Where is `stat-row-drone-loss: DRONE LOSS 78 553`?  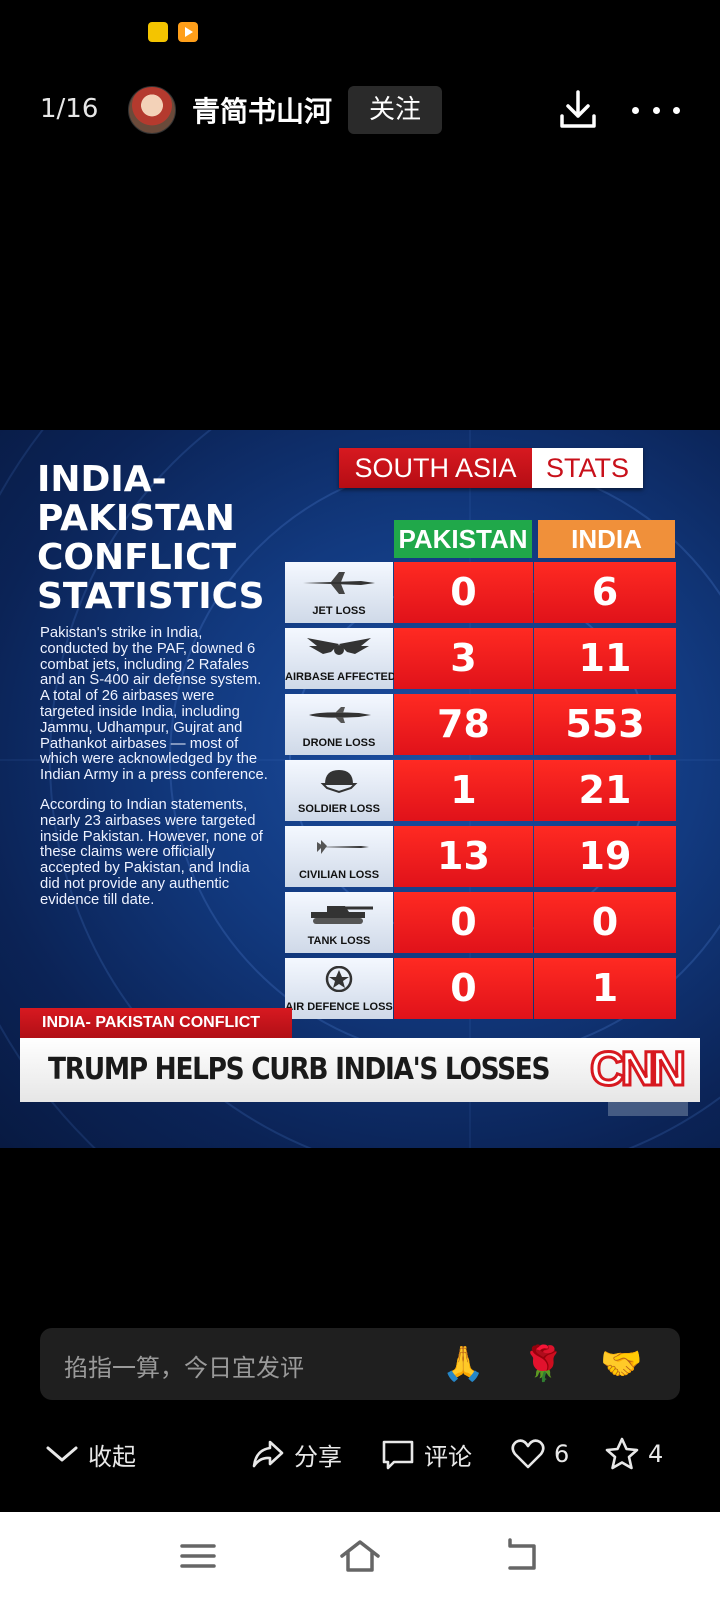 stat-row-drone-loss: DRONE LOSS 78 553 is located at coordinates (480, 724).